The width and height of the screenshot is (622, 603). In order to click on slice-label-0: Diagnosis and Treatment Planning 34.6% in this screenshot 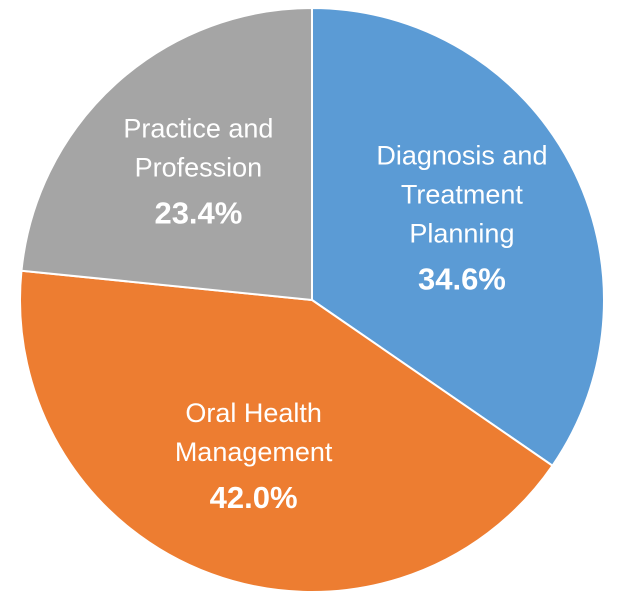, I will do `click(461, 219)`.